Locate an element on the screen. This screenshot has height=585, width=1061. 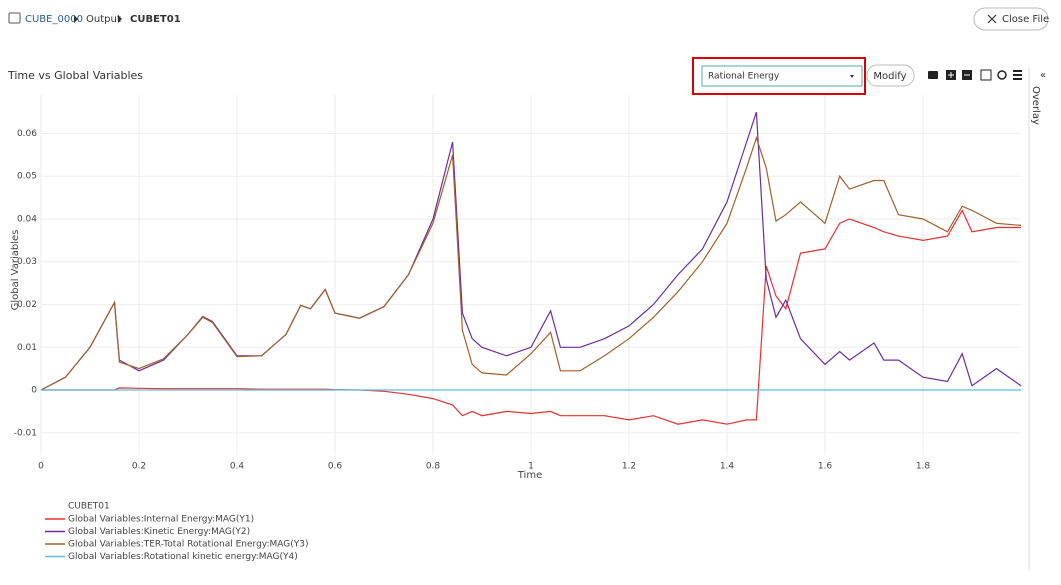
legend-label: Global Variables:Kinetic Energy:MAG(Y2) is located at coordinates (159, 532).